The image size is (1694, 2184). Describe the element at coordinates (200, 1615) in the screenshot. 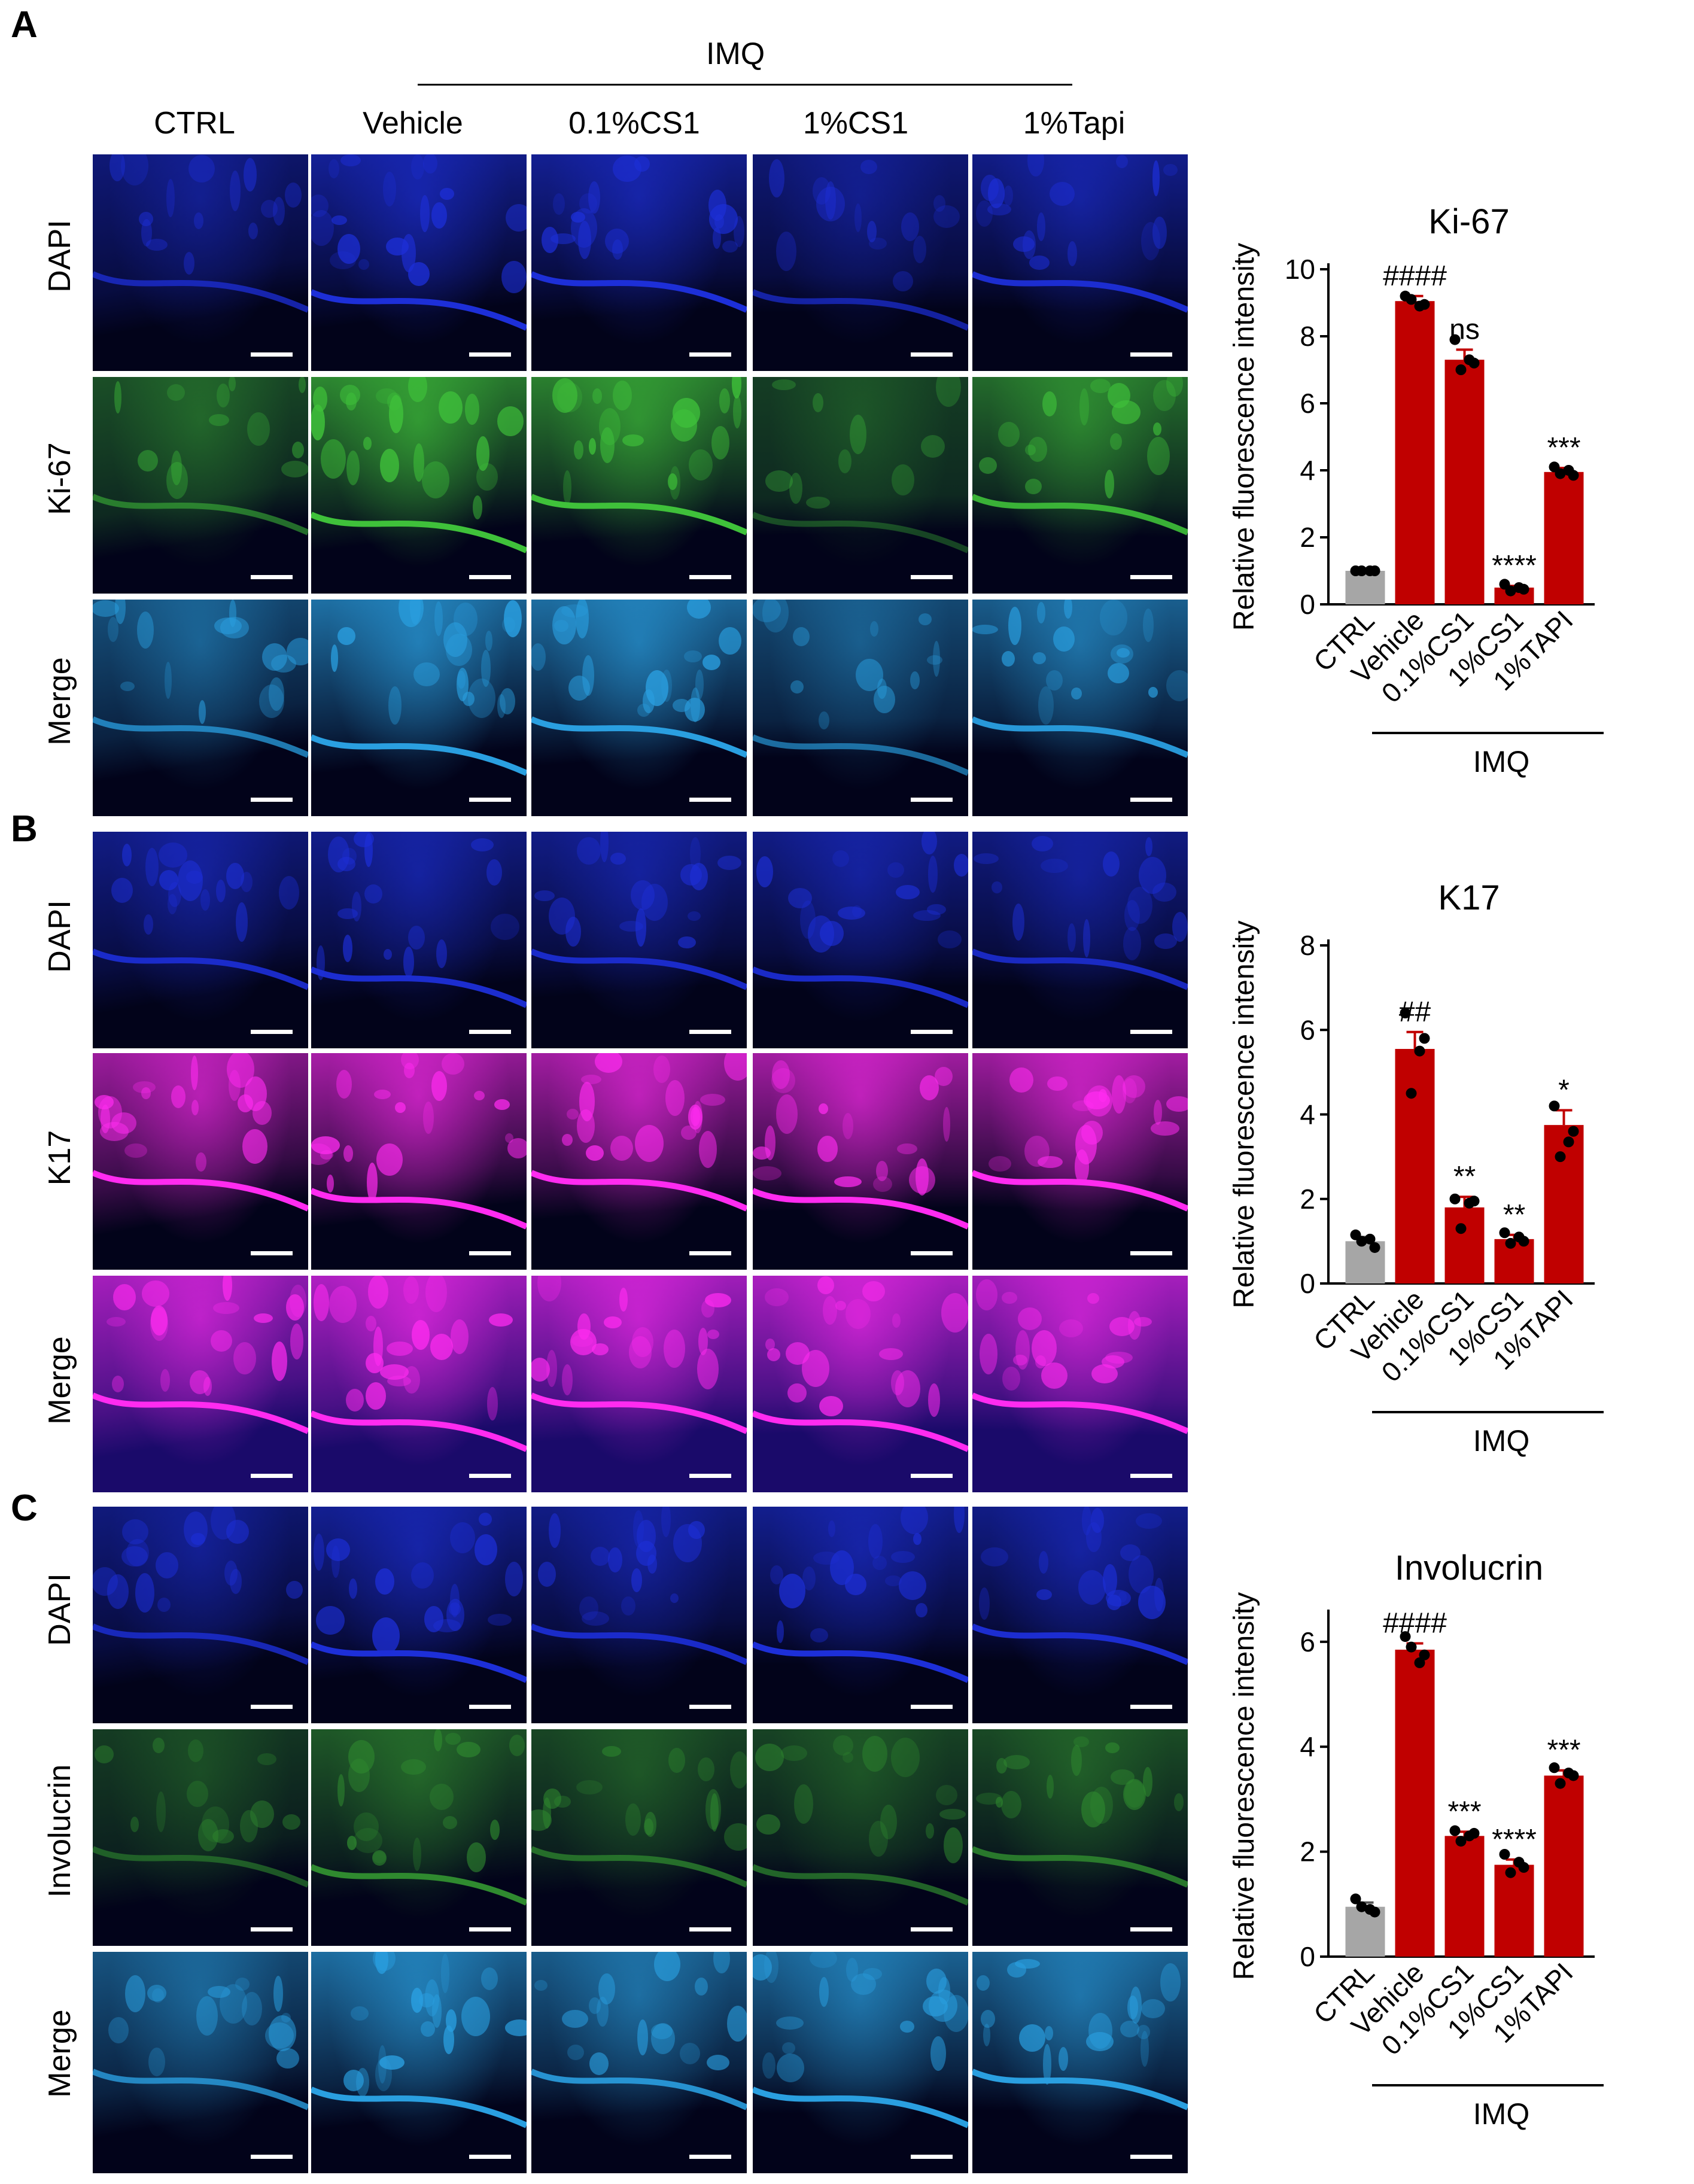

I see `micro-image-c-dapi-ctrl` at that location.